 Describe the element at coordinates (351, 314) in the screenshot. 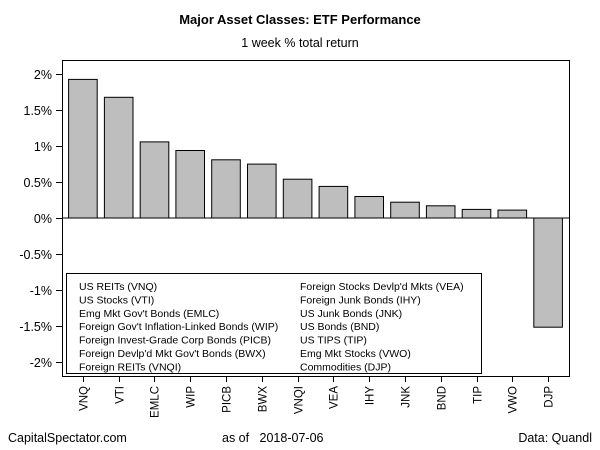

I see `legend-entry: US Junk Bonds (JNK)` at that location.